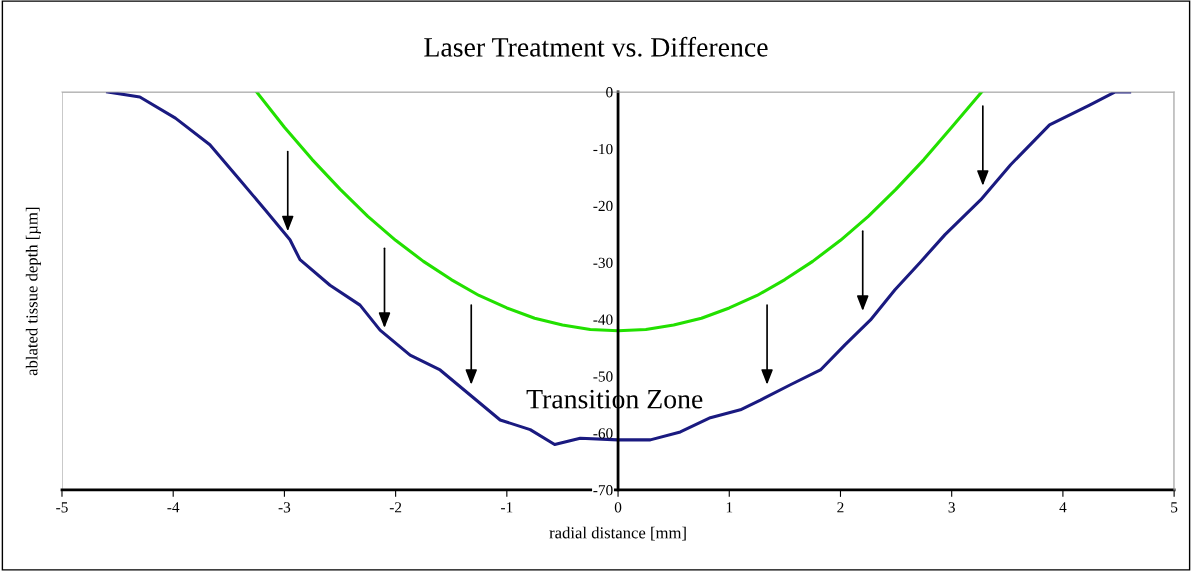 This screenshot has width=1192, height=571. What do you see at coordinates (729, 507) in the screenshot?
I see `x-tick-label: 1` at bounding box center [729, 507].